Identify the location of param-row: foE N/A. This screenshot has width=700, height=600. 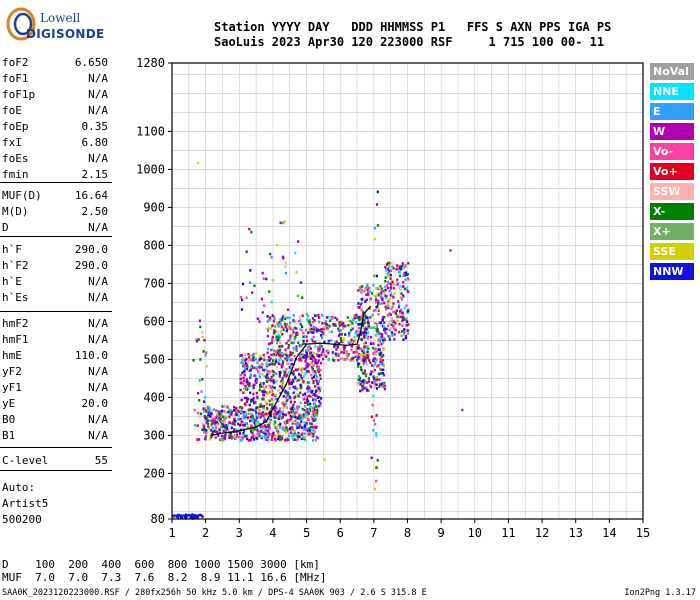
(55, 111).